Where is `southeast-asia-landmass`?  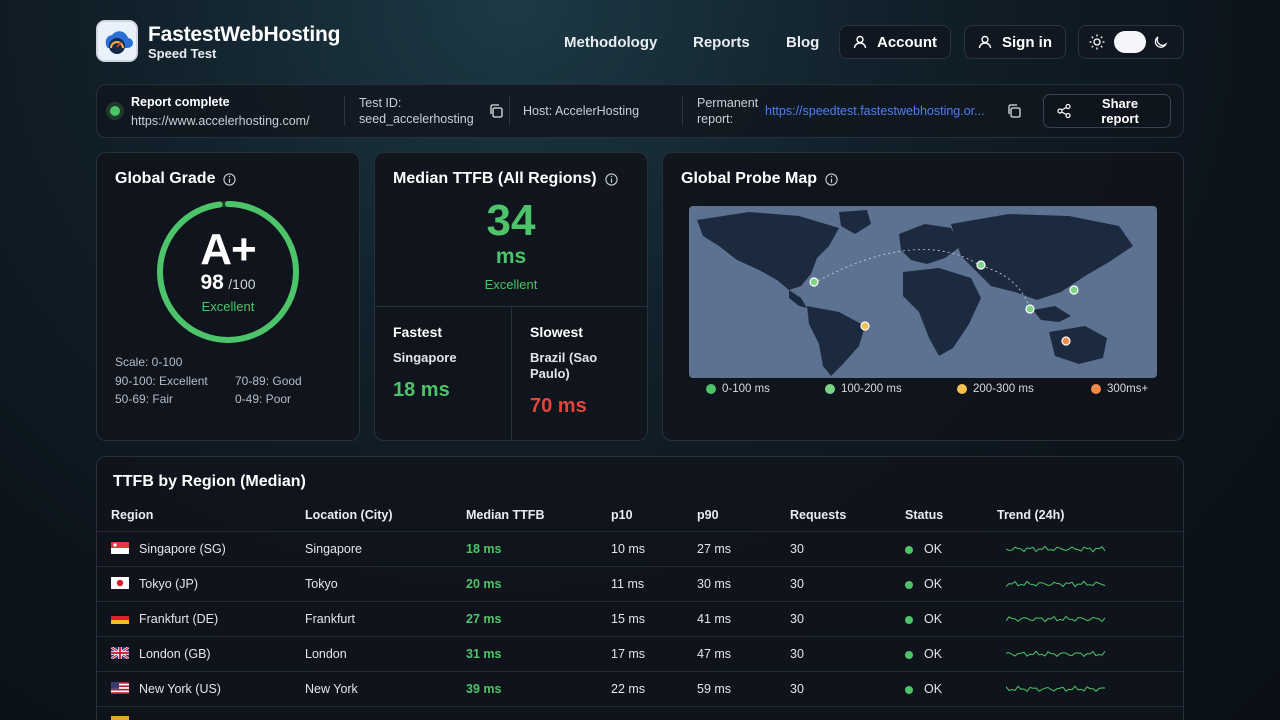 southeast-asia-landmass is located at coordinates (1052, 314).